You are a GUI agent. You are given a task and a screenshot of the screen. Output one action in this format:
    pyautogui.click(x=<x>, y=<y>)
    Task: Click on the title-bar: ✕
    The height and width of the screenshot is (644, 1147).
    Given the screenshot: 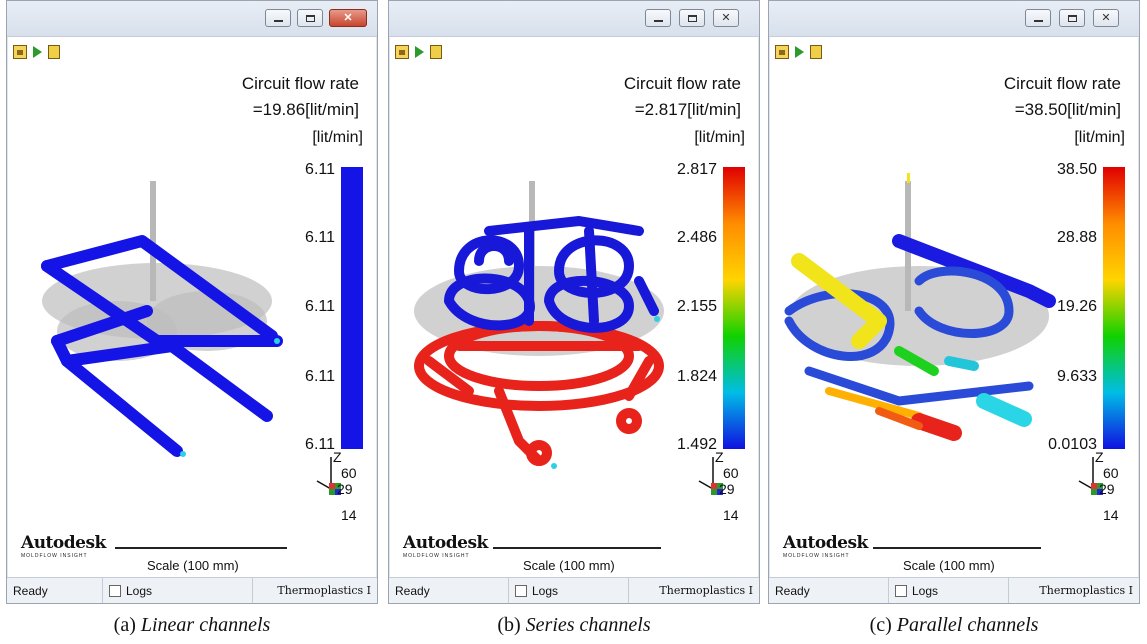 What is the action you would take?
    pyautogui.click(x=574, y=19)
    